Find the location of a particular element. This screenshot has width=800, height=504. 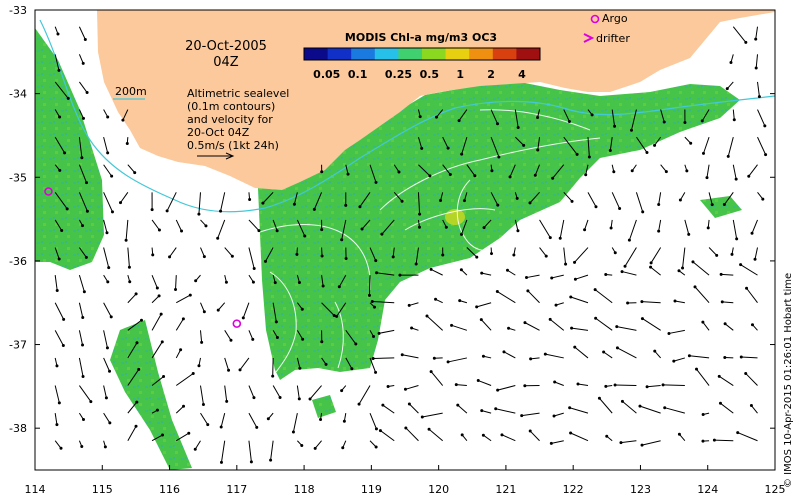

y-tick-label: -34 is located at coordinates (18, 94).